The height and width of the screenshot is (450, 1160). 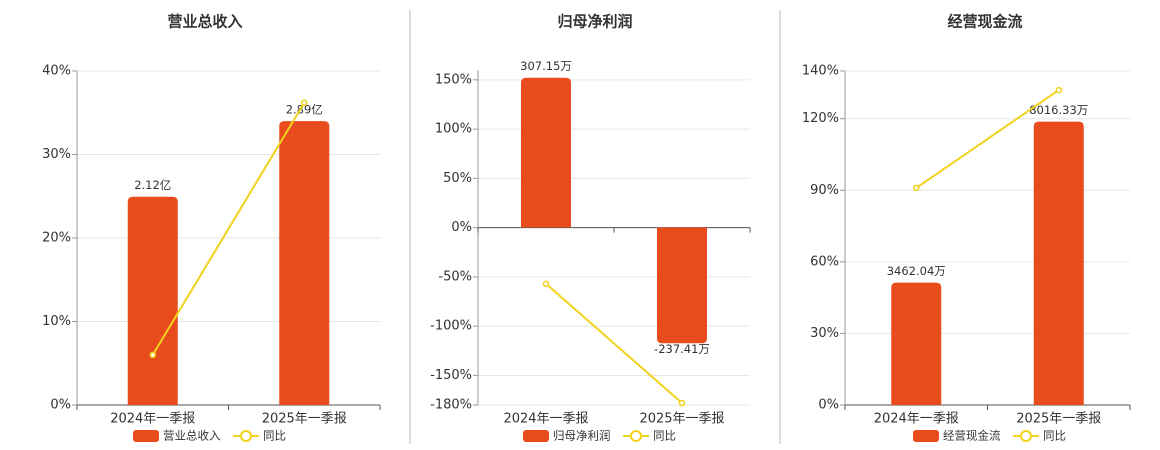 I want to click on y-tick-label: -150%, so click(x=451, y=375).